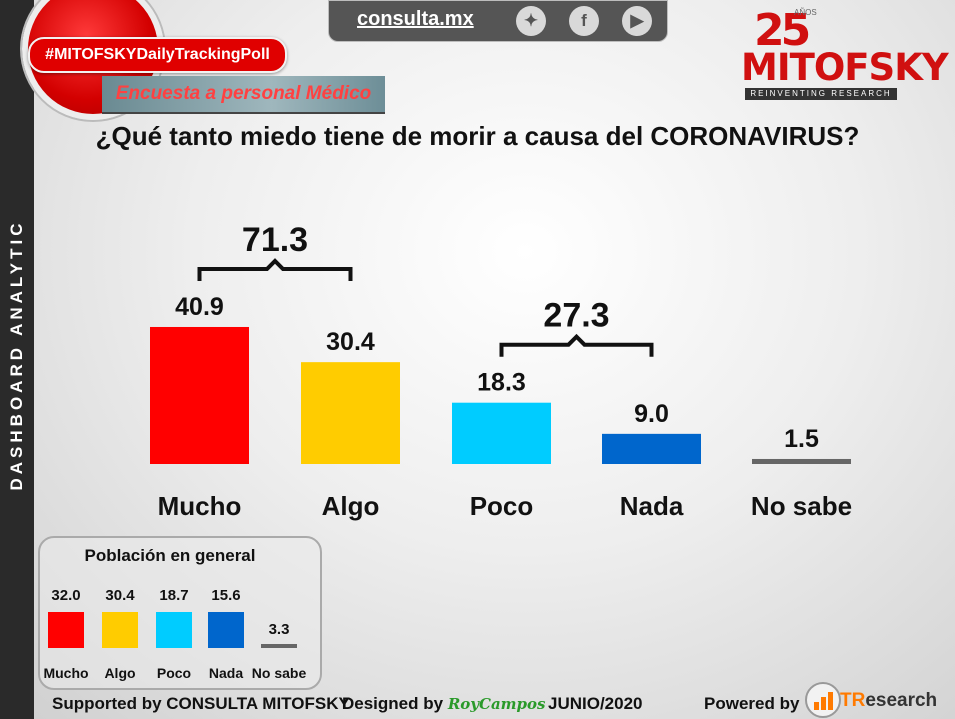 This screenshot has width=955, height=719. I want to click on footer-designer: RoyCampos, so click(496, 704).